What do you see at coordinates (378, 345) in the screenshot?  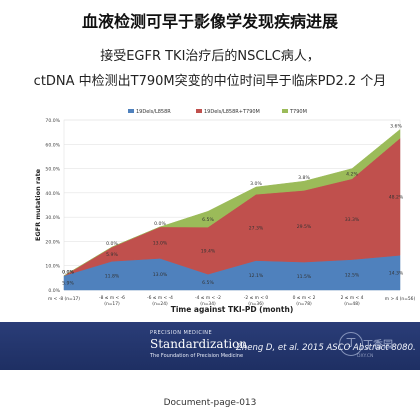 I see `dxy-watermark-text: 丁香园` at bounding box center [378, 345].